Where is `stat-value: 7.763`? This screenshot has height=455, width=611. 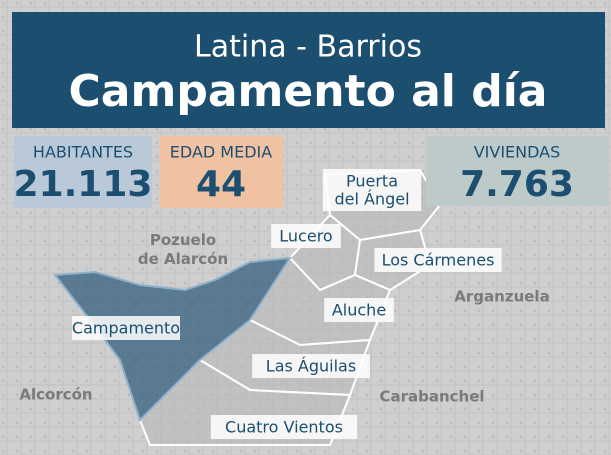 stat-value: 7.763 is located at coordinates (517, 184).